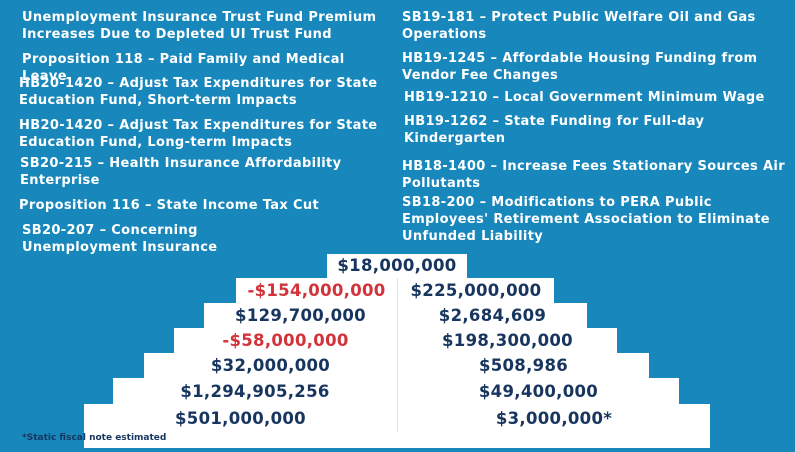 This screenshot has height=452, width=795. Describe the element at coordinates (300, 315) in the screenshot. I see `left-value: $129,700,000` at that location.